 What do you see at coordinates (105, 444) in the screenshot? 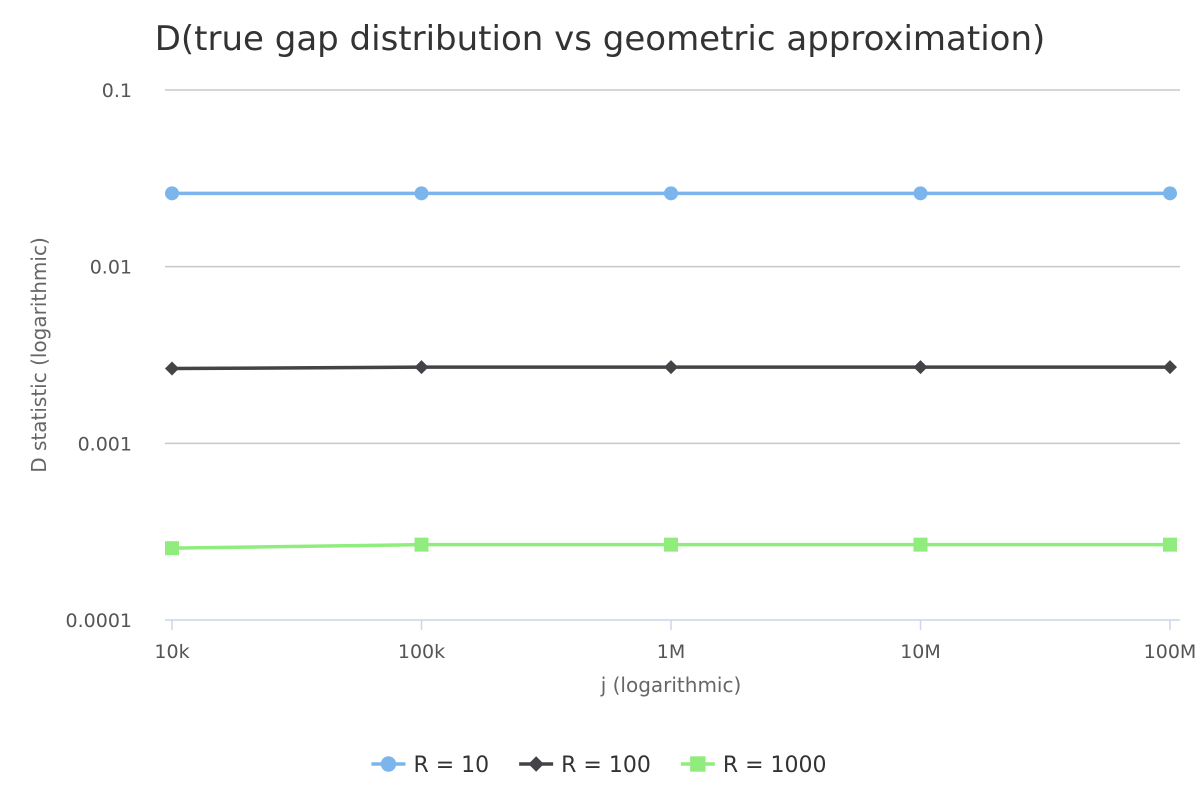
I see `y-tick-label: 0.001` at bounding box center [105, 444].